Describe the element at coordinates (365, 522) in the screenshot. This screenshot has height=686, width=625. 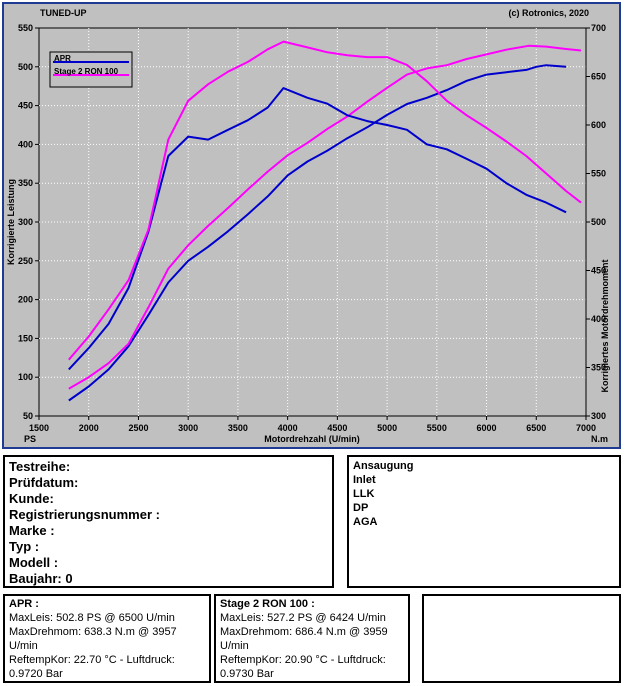
I see `ansaugung-item: AGA` at that location.